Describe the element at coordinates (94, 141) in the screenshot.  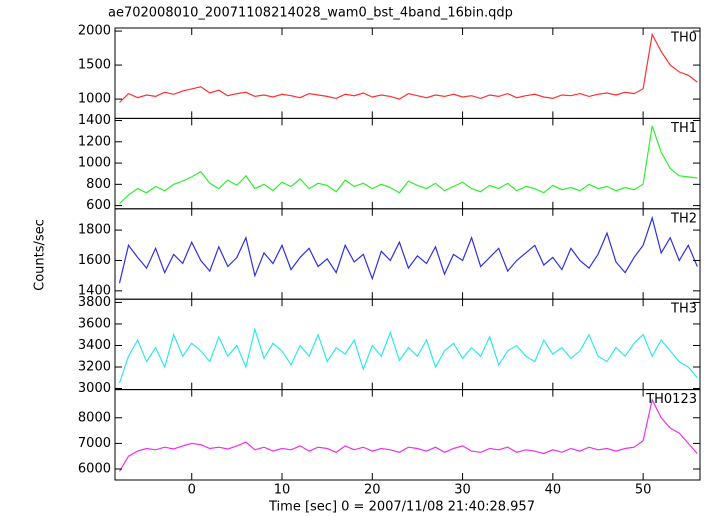
I see `y-tick-label: 1200` at that location.